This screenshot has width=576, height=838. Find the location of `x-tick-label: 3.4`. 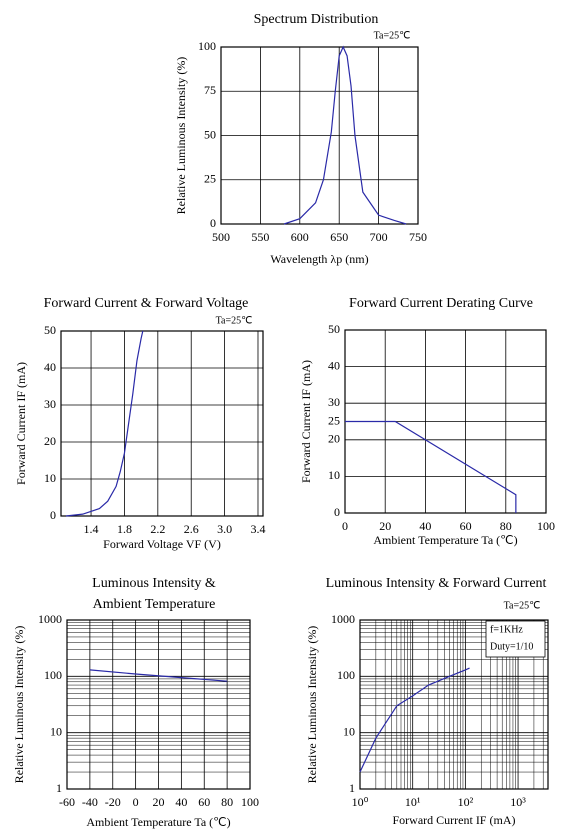

x-tick-label: 3.4 is located at coordinates (257, 529).